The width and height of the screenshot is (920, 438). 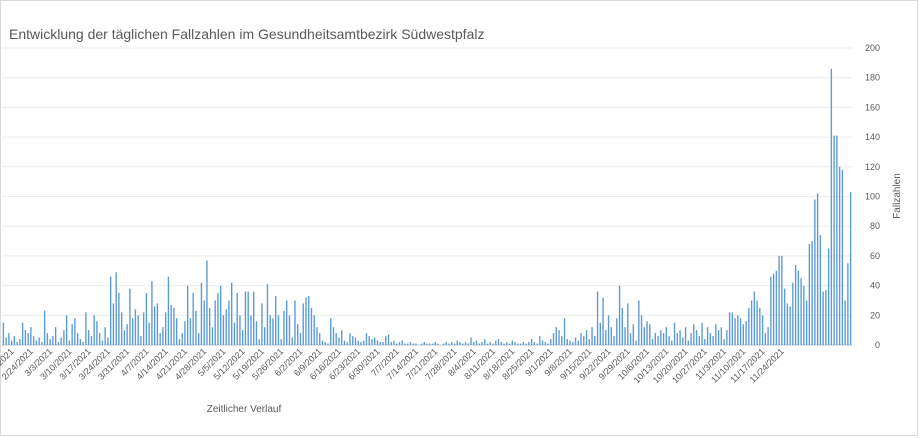 I want to click on y-axis-title: Fallzahlen, so click(x=897, y=196).